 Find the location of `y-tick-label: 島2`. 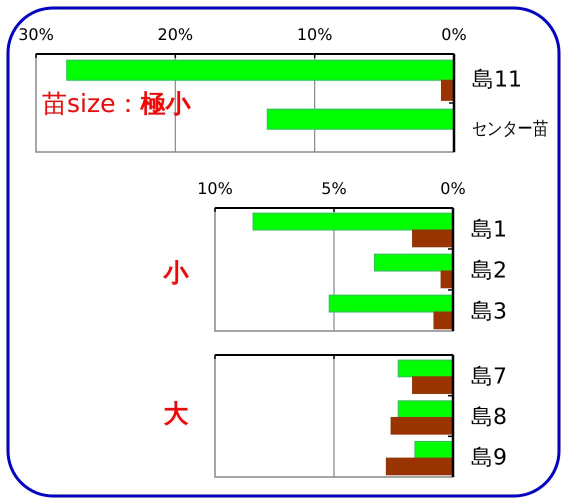

y-tick-label: 島2 is located at coordinates (489, 271).